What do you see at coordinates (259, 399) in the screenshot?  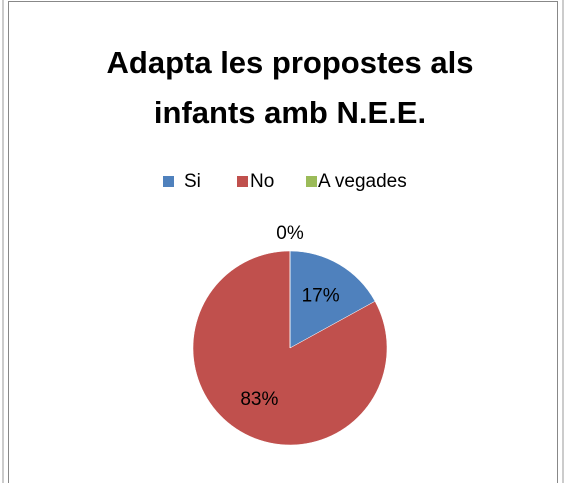 I see `data-label: 83%` at bounding box center [259, 399].